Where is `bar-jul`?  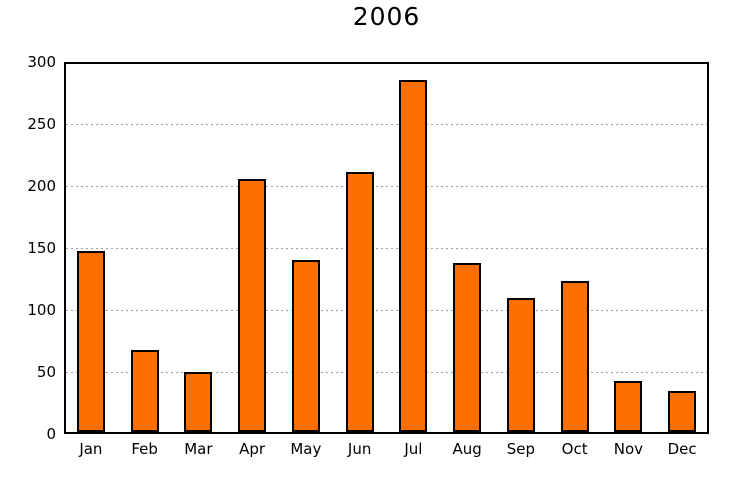 bar-jul is located at coordinates (413, 256).